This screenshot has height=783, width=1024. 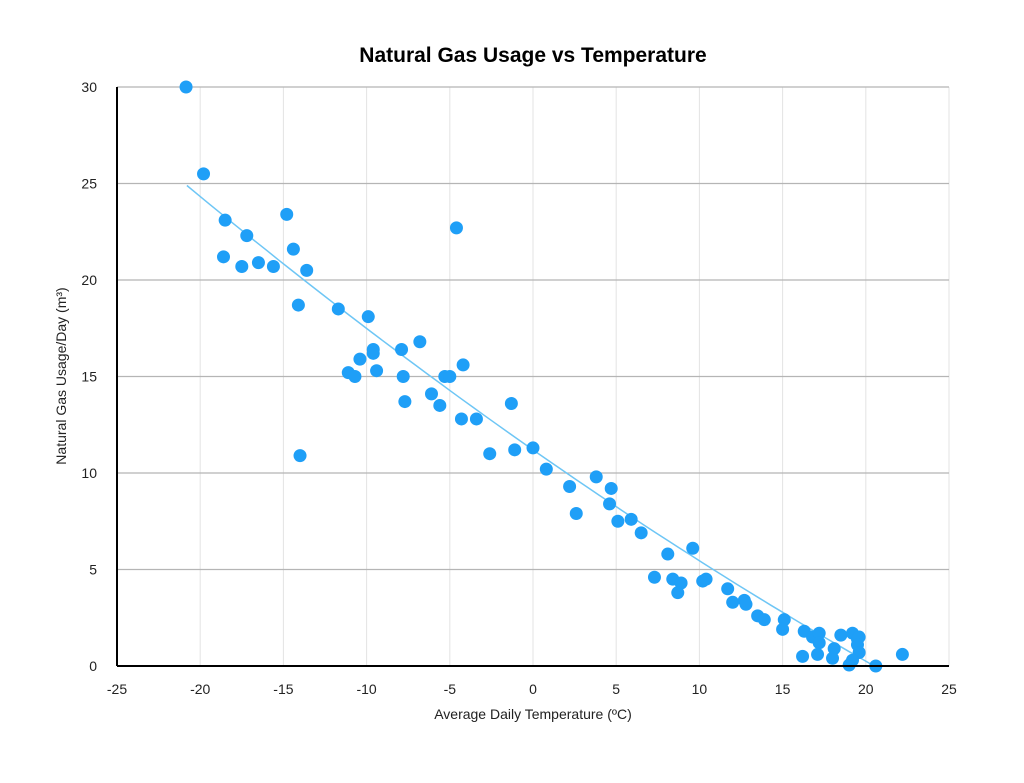 I want to click on x-tick-label: -25, so click(x=117, y=689).